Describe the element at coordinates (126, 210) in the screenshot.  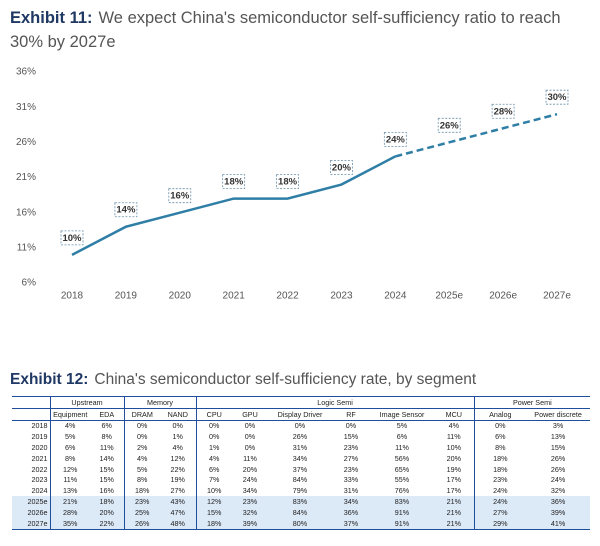
I see `data-label: 14%` at that location.